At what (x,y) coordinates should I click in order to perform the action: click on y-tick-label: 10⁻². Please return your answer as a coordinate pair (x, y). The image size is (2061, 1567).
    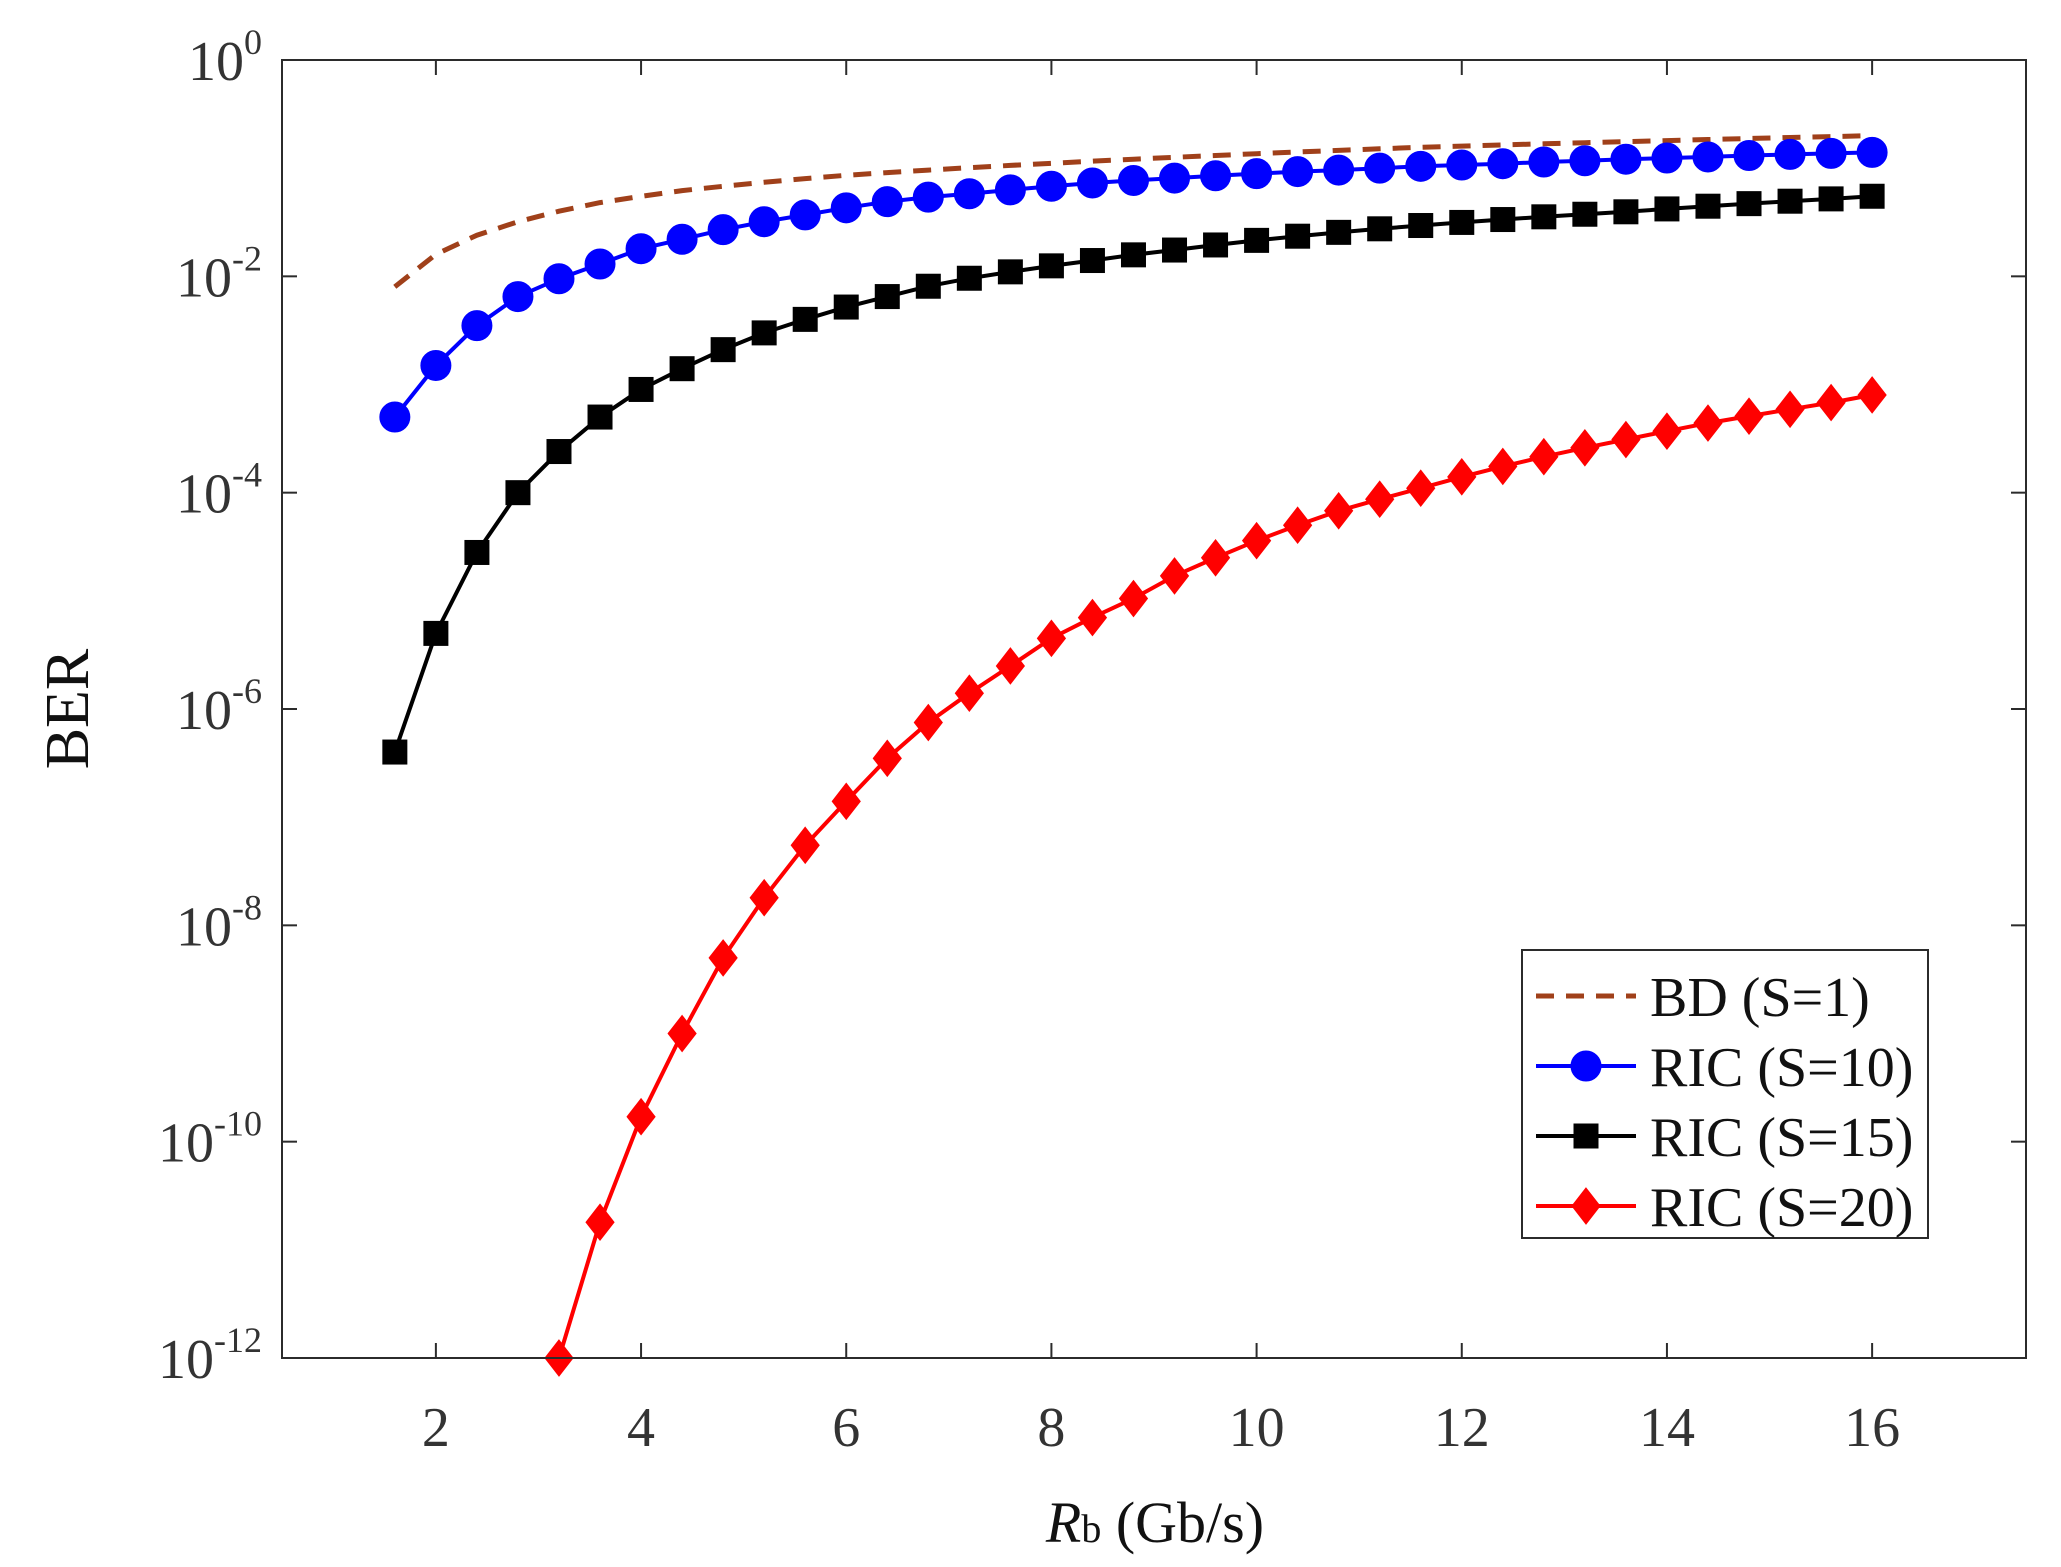
    Looking at the image, I should click on (219, 273).